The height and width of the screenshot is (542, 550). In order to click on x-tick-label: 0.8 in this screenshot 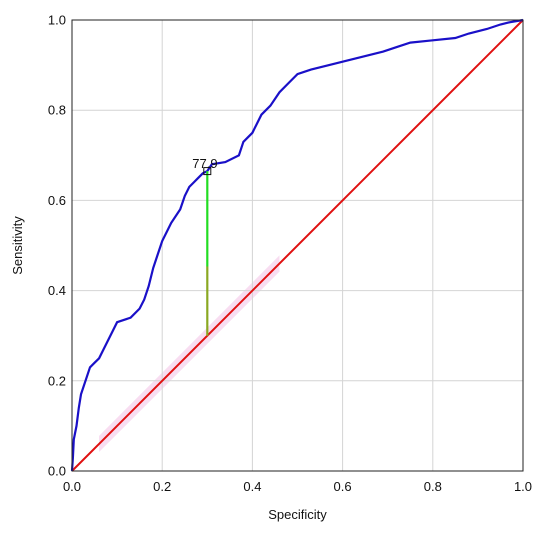, I will do `click(433, 486)`.